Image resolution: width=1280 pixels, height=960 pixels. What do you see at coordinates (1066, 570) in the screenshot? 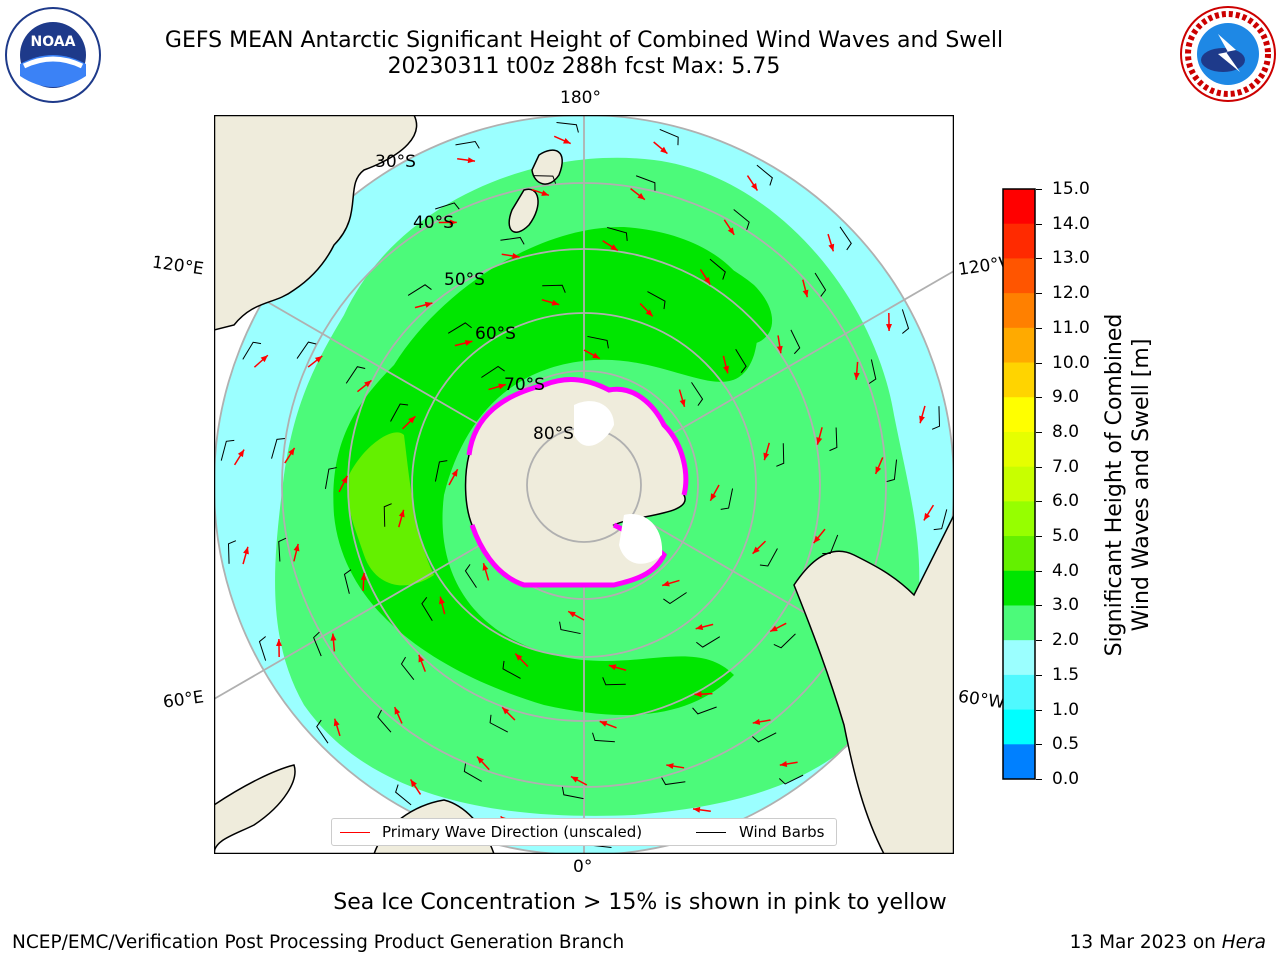
I see `colorbar-tick-label: 4.0` at bounding box center [1066, 570].